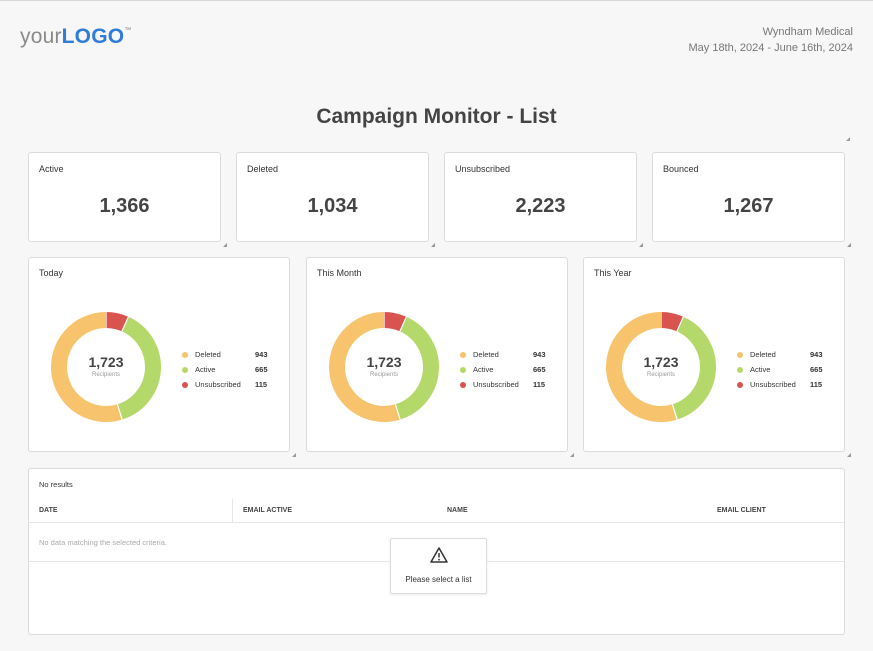 The width and height of the screenshot is (873, 651). Describe the element at coordinates (332, 206) in the screenshot. I see `stat-value: 1,034` at that location.